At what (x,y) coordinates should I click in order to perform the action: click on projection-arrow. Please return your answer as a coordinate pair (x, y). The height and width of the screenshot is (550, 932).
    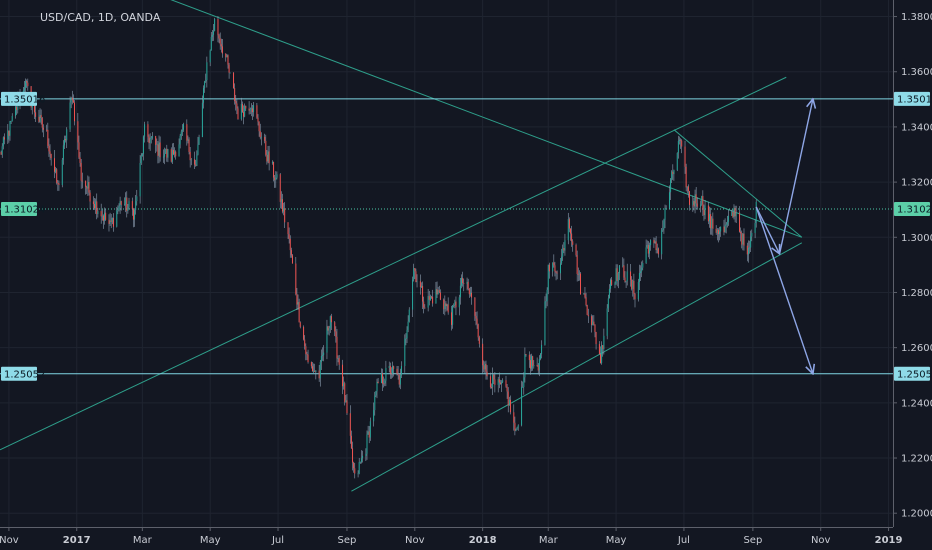
    Looking at the image, I should click on (795, 176).